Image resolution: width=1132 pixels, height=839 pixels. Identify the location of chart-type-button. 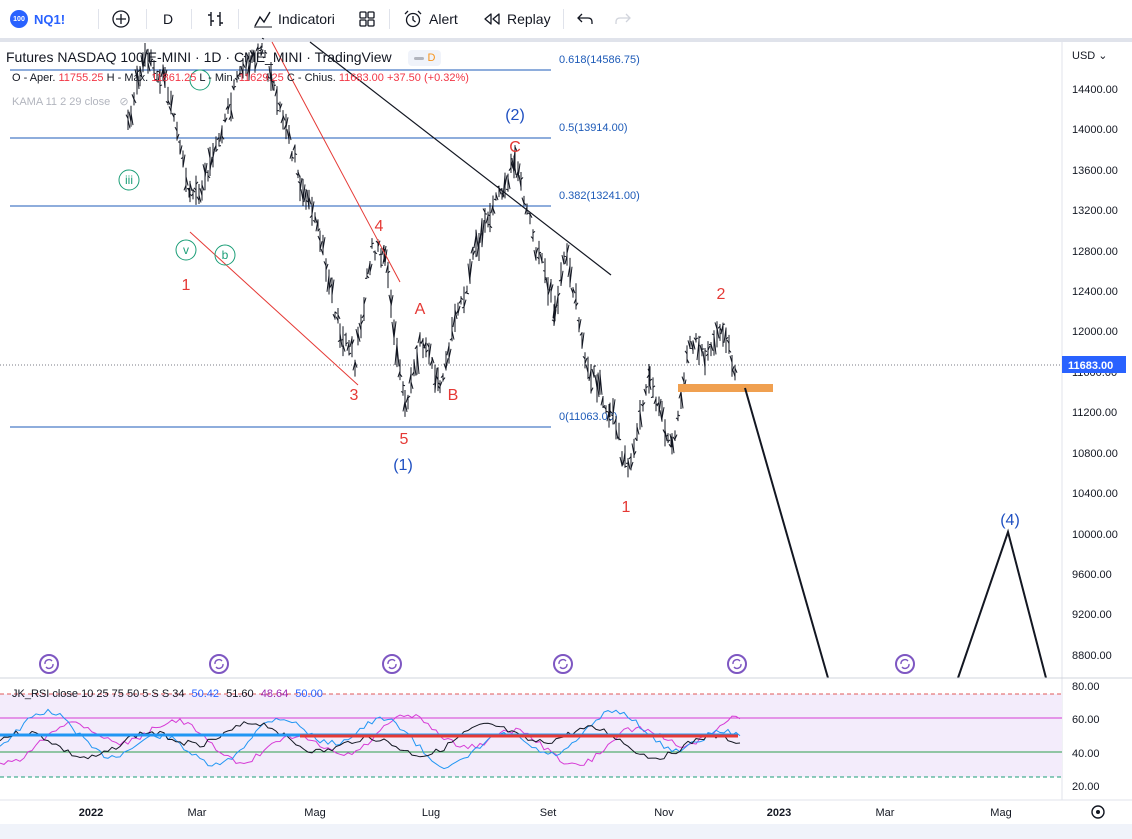
(216, 19).